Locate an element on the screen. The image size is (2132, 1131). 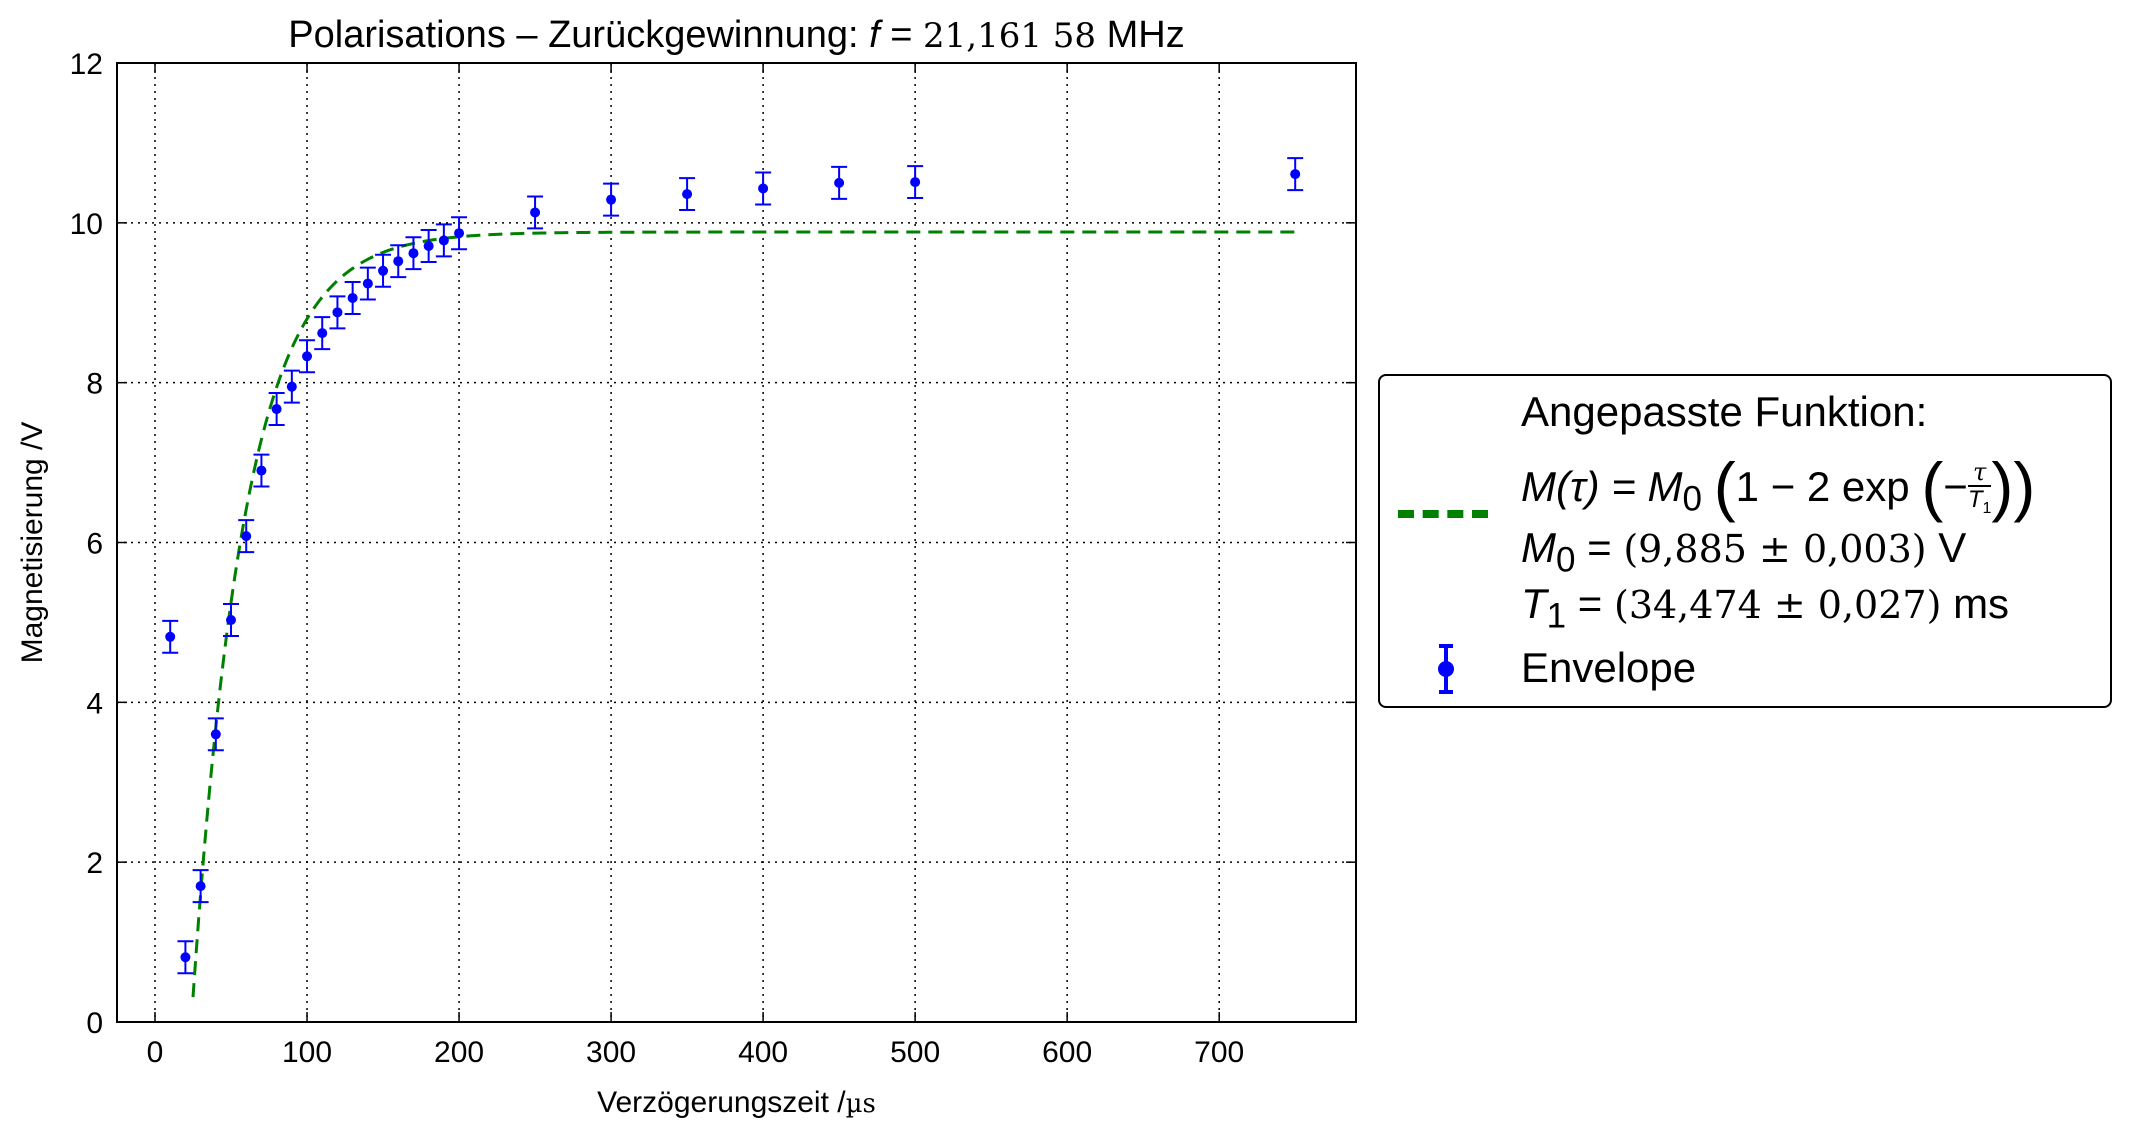
x-tick-label: 600 is located at coordinates (1067, 1052).